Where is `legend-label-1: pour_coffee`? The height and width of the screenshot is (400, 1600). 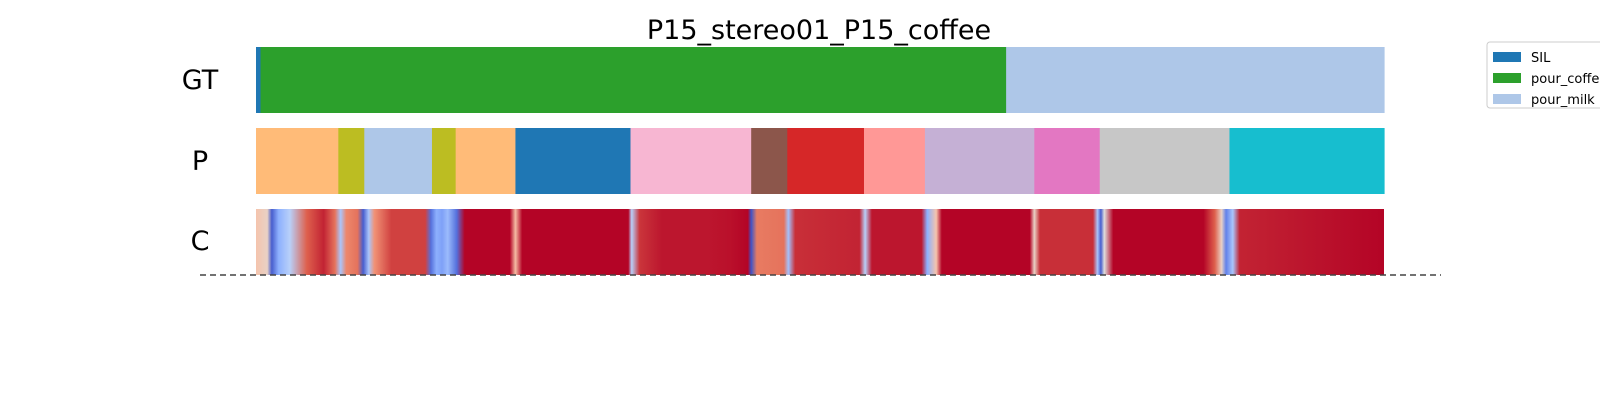
legend-label-1: pour_coffee is located at coordinates (1565, 79).